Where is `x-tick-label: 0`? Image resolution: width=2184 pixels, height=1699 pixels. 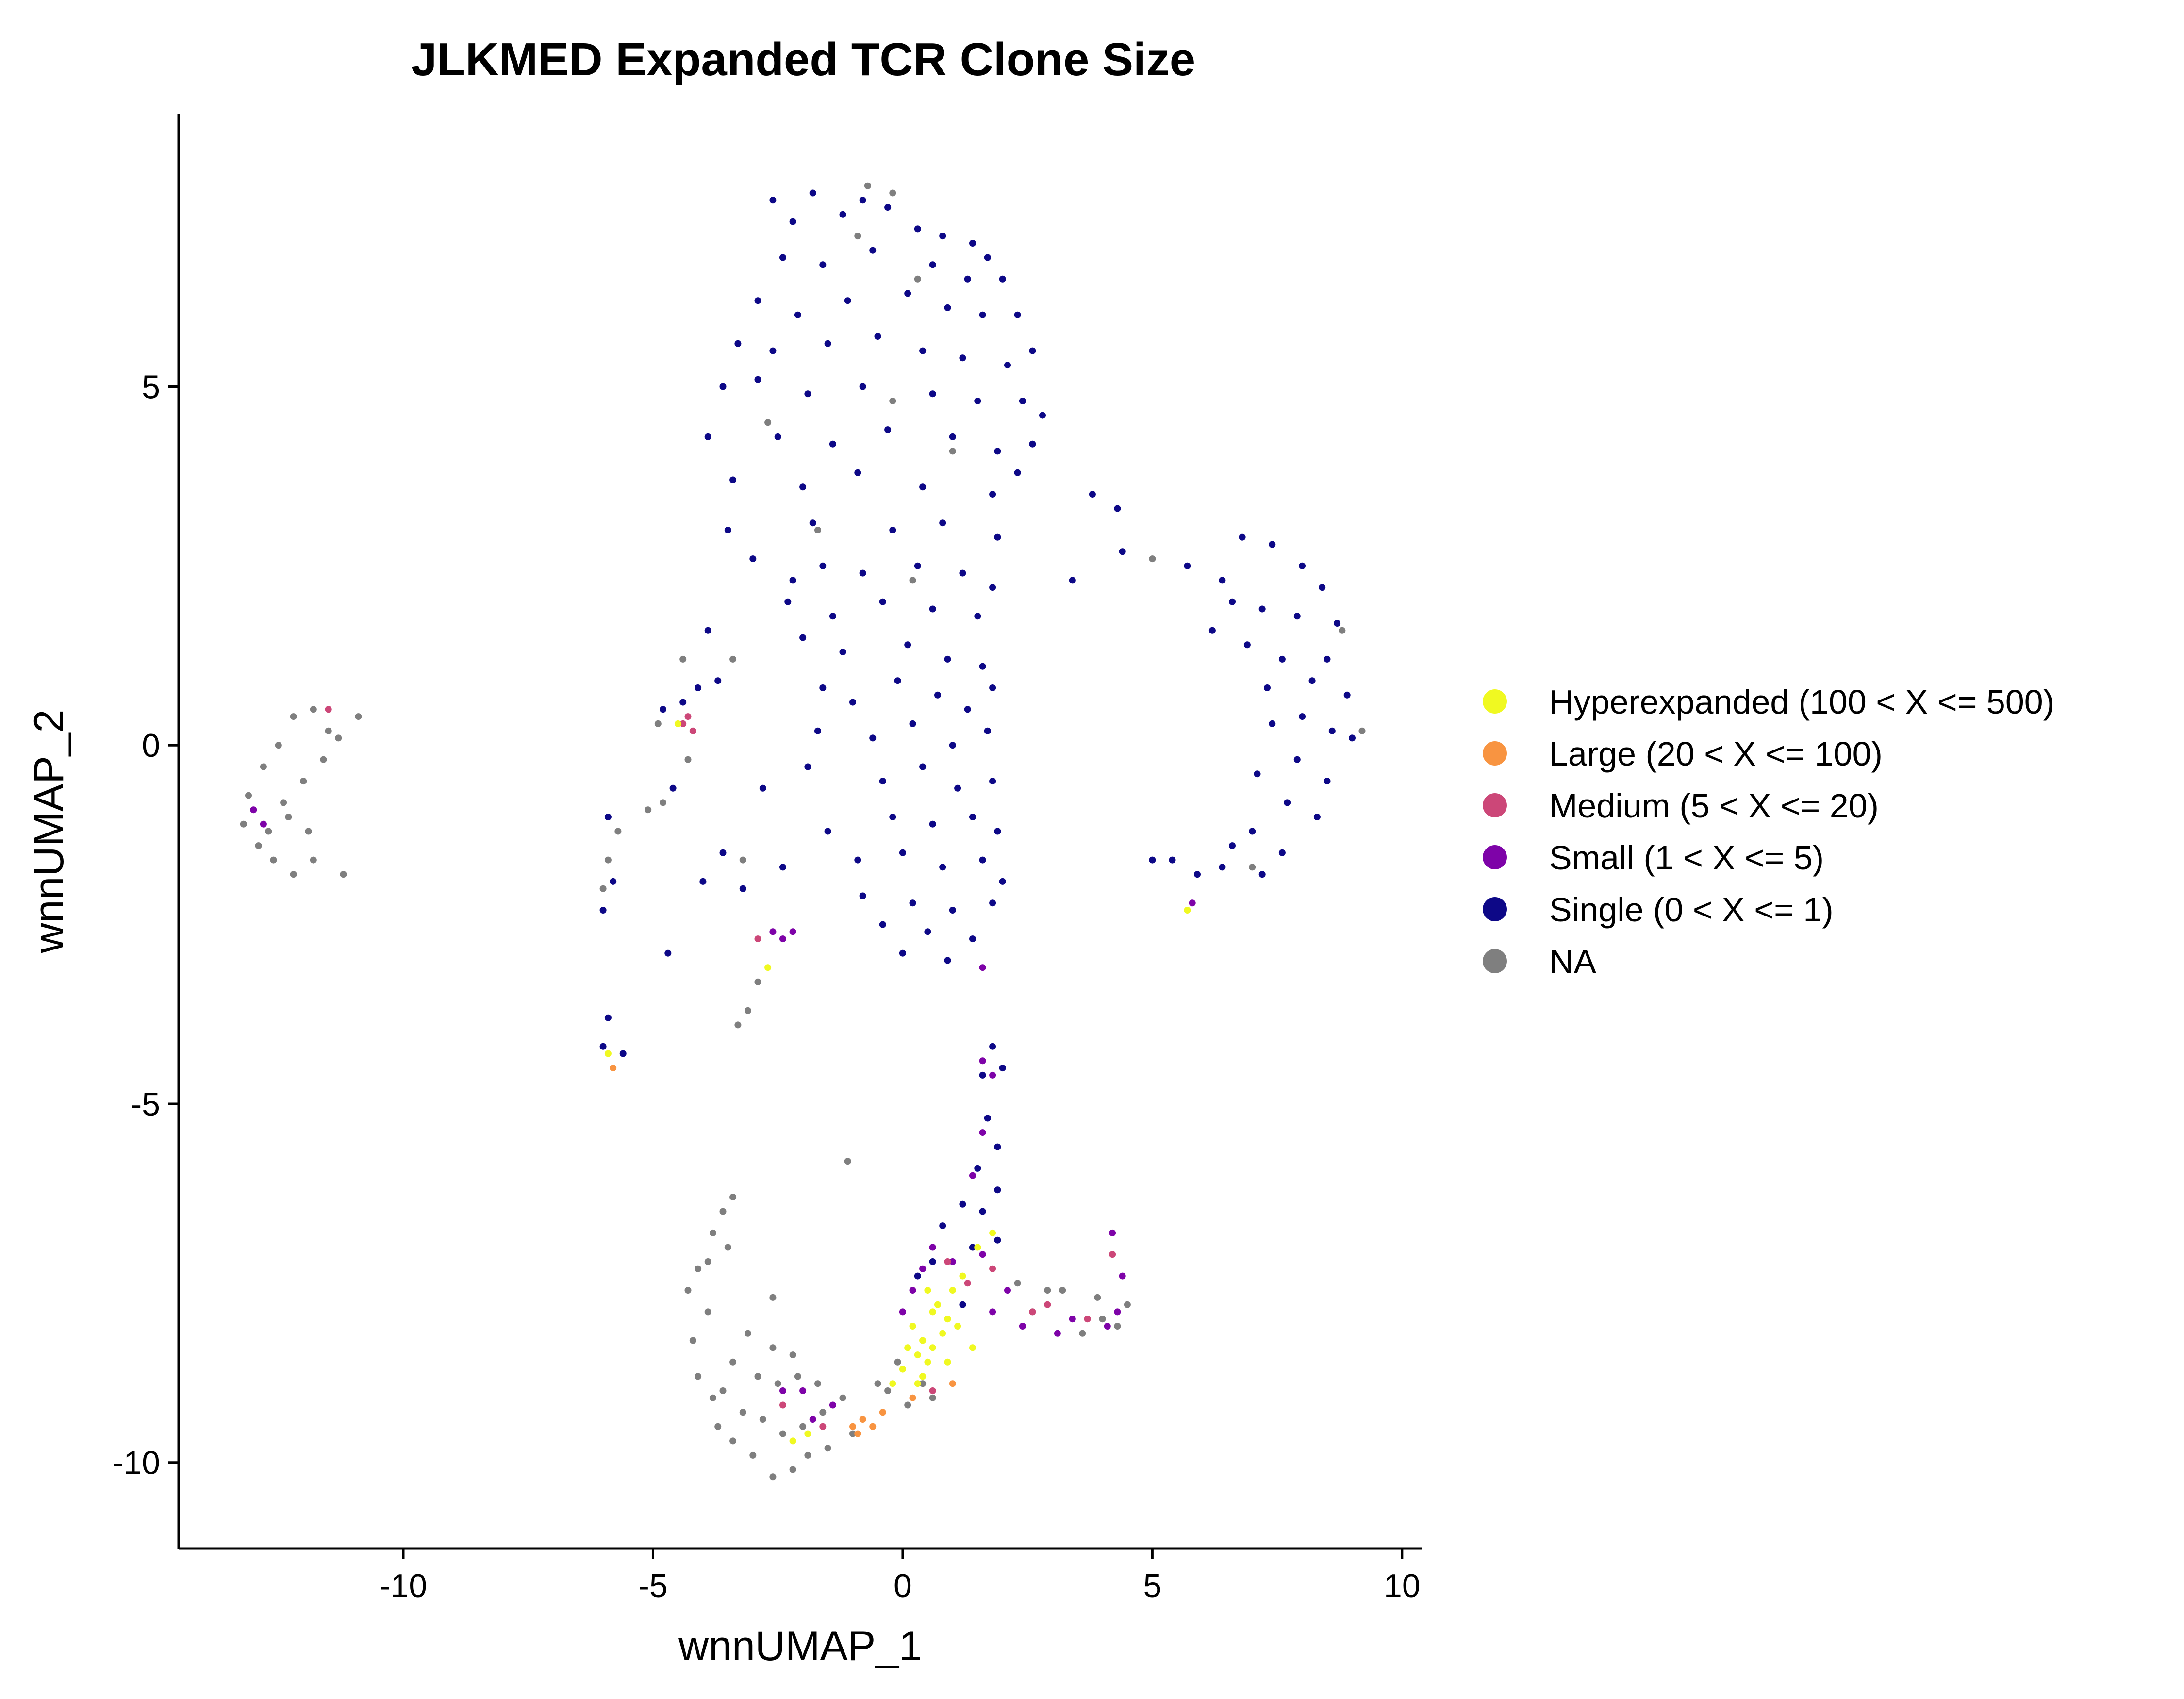
x-tick-label: 0 is located at coordinates (902, 1585).